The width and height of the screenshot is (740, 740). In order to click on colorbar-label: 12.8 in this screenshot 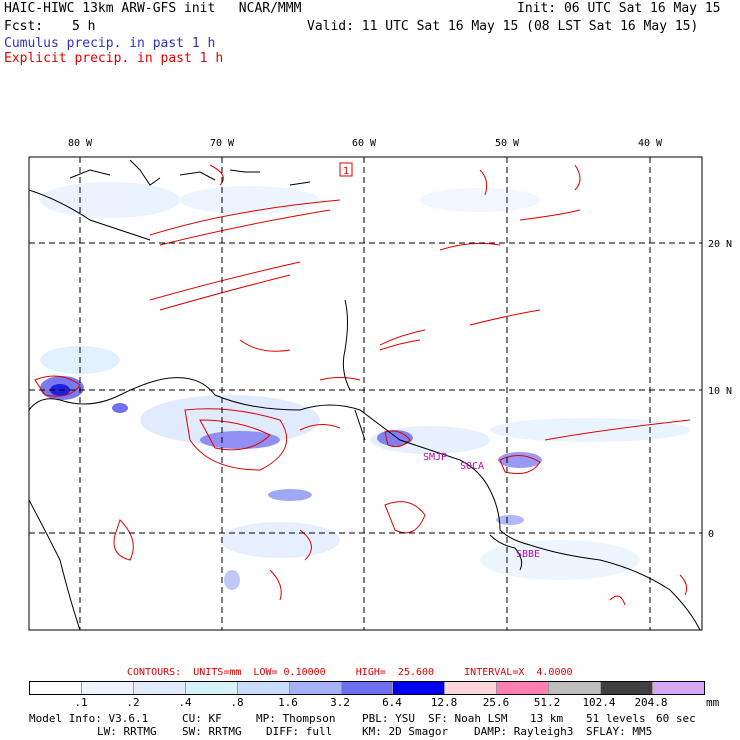, I will do `click(444, 702)`.